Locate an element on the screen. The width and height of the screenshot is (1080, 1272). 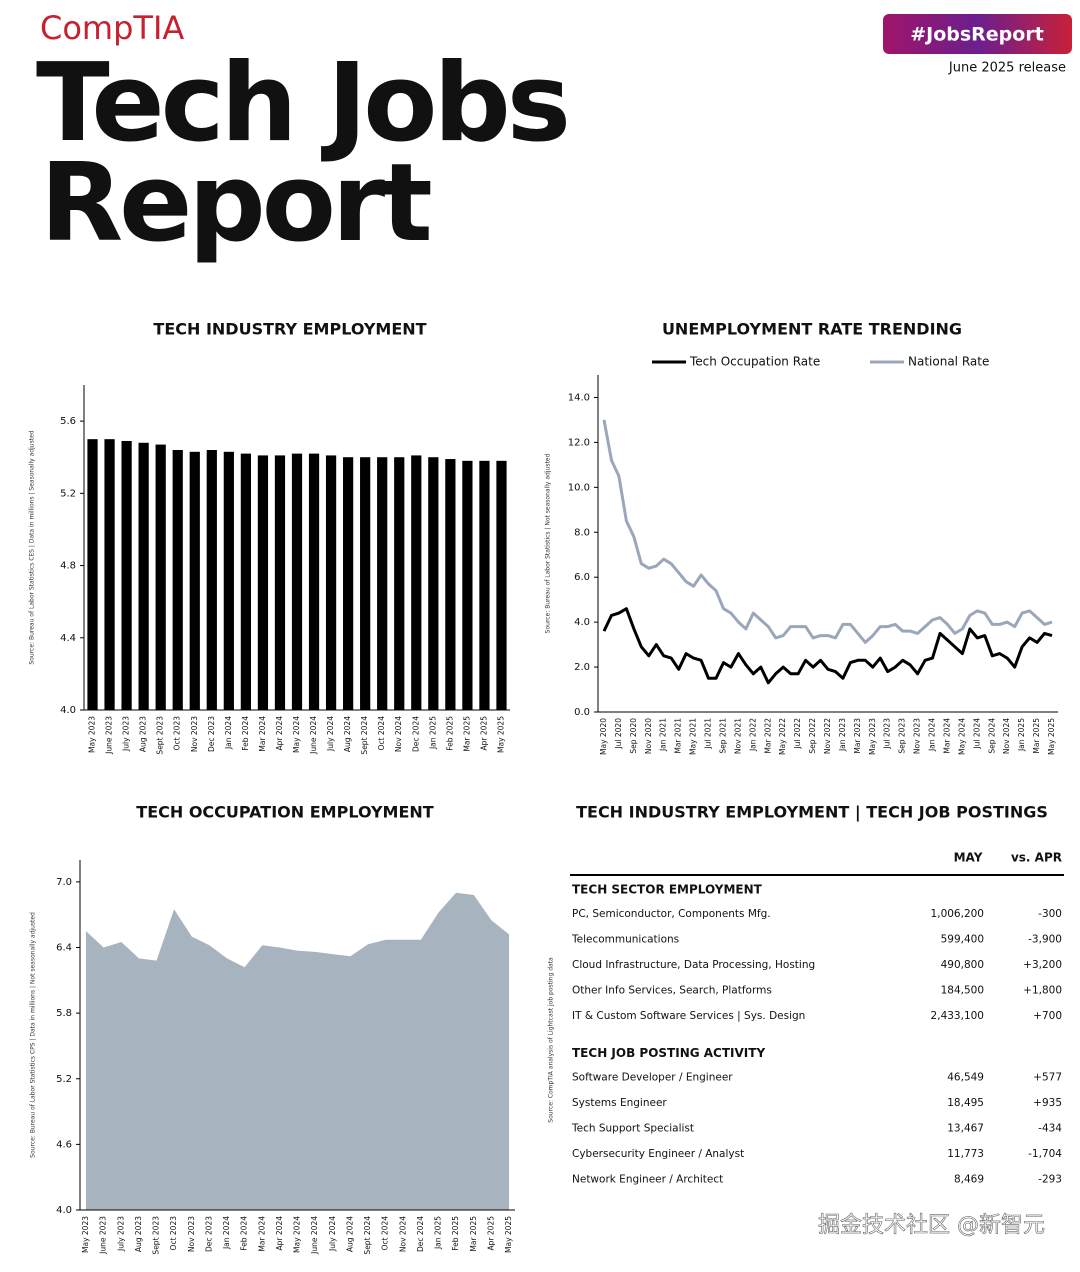
cell-value: 184,500 is located at coordinates (962, 991).